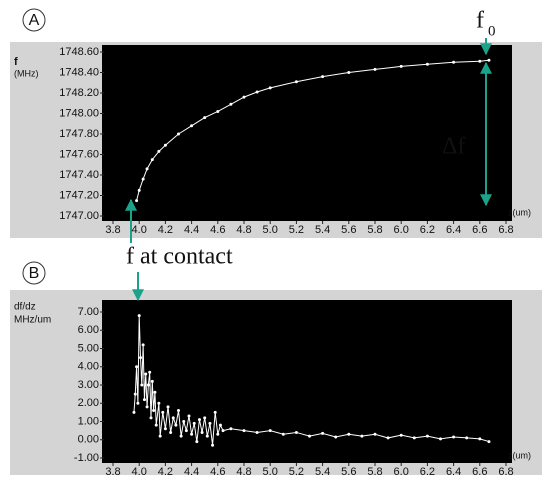 Image resolution: width=552 pixels, height=490 pixels. Describe the element at coordinates (191, 472) in the screenshot. I see `x-tick-label: 4.4` at that location.